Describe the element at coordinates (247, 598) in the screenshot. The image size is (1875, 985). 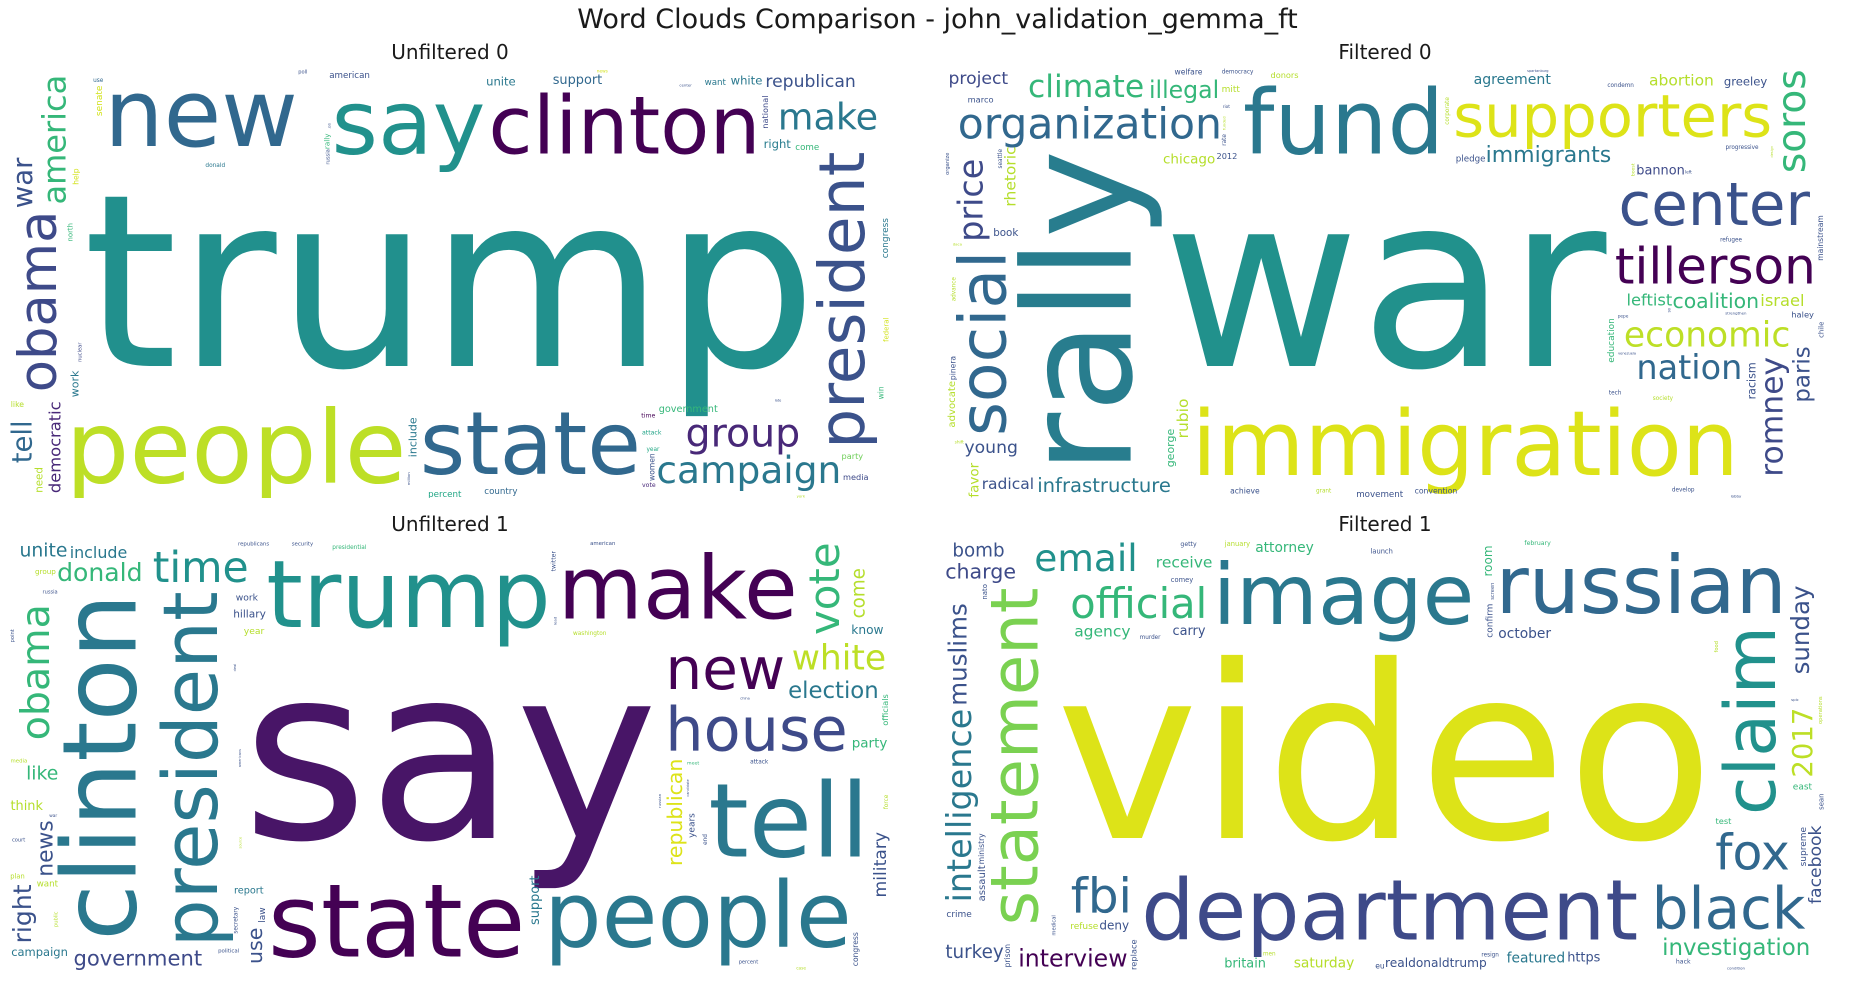
I see `word-work: work` at that location.